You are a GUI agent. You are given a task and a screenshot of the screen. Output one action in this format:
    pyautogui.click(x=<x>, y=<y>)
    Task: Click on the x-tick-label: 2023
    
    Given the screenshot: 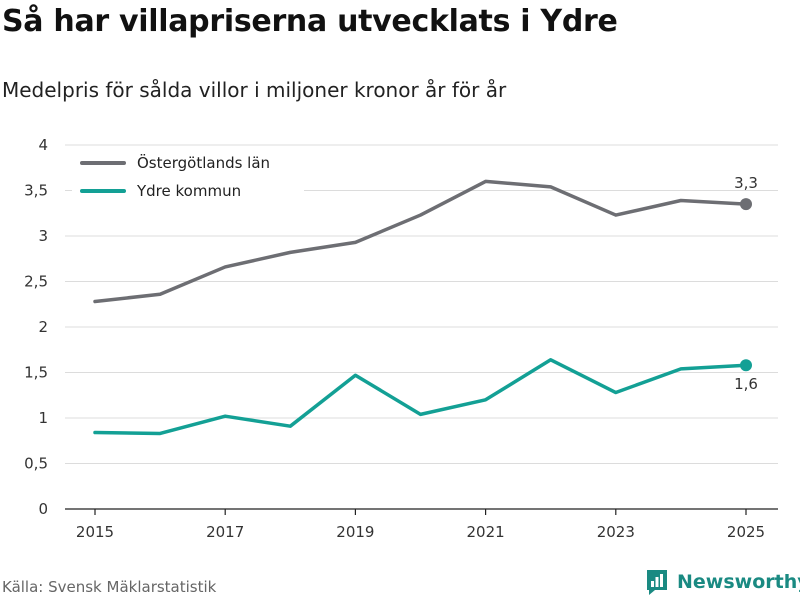 What is the action you would take?
    pyautogui.click(x=616, y=532)
    